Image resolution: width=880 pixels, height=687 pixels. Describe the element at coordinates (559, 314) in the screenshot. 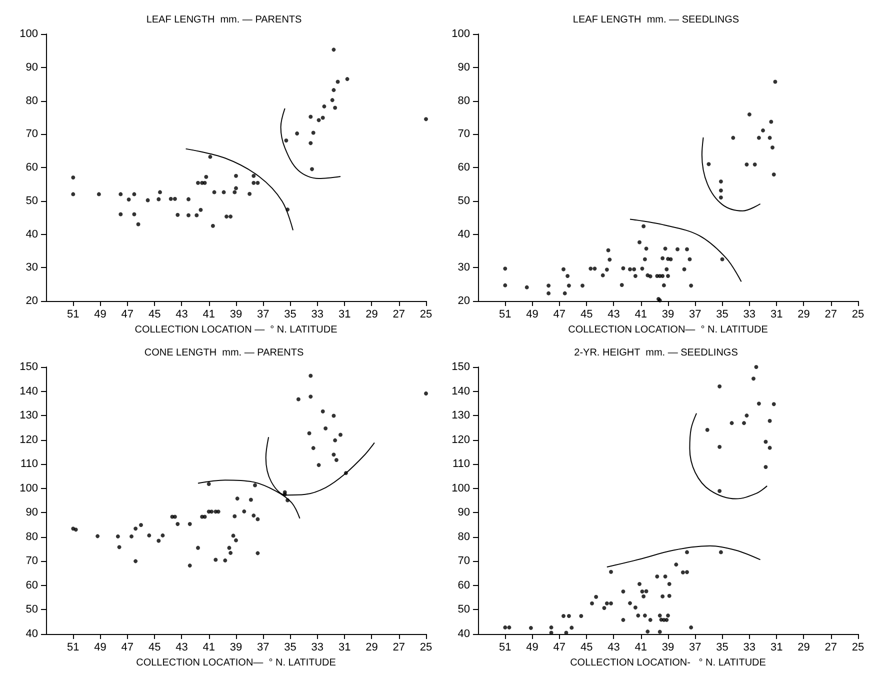

I see `x-tick-label: 47` at that location.